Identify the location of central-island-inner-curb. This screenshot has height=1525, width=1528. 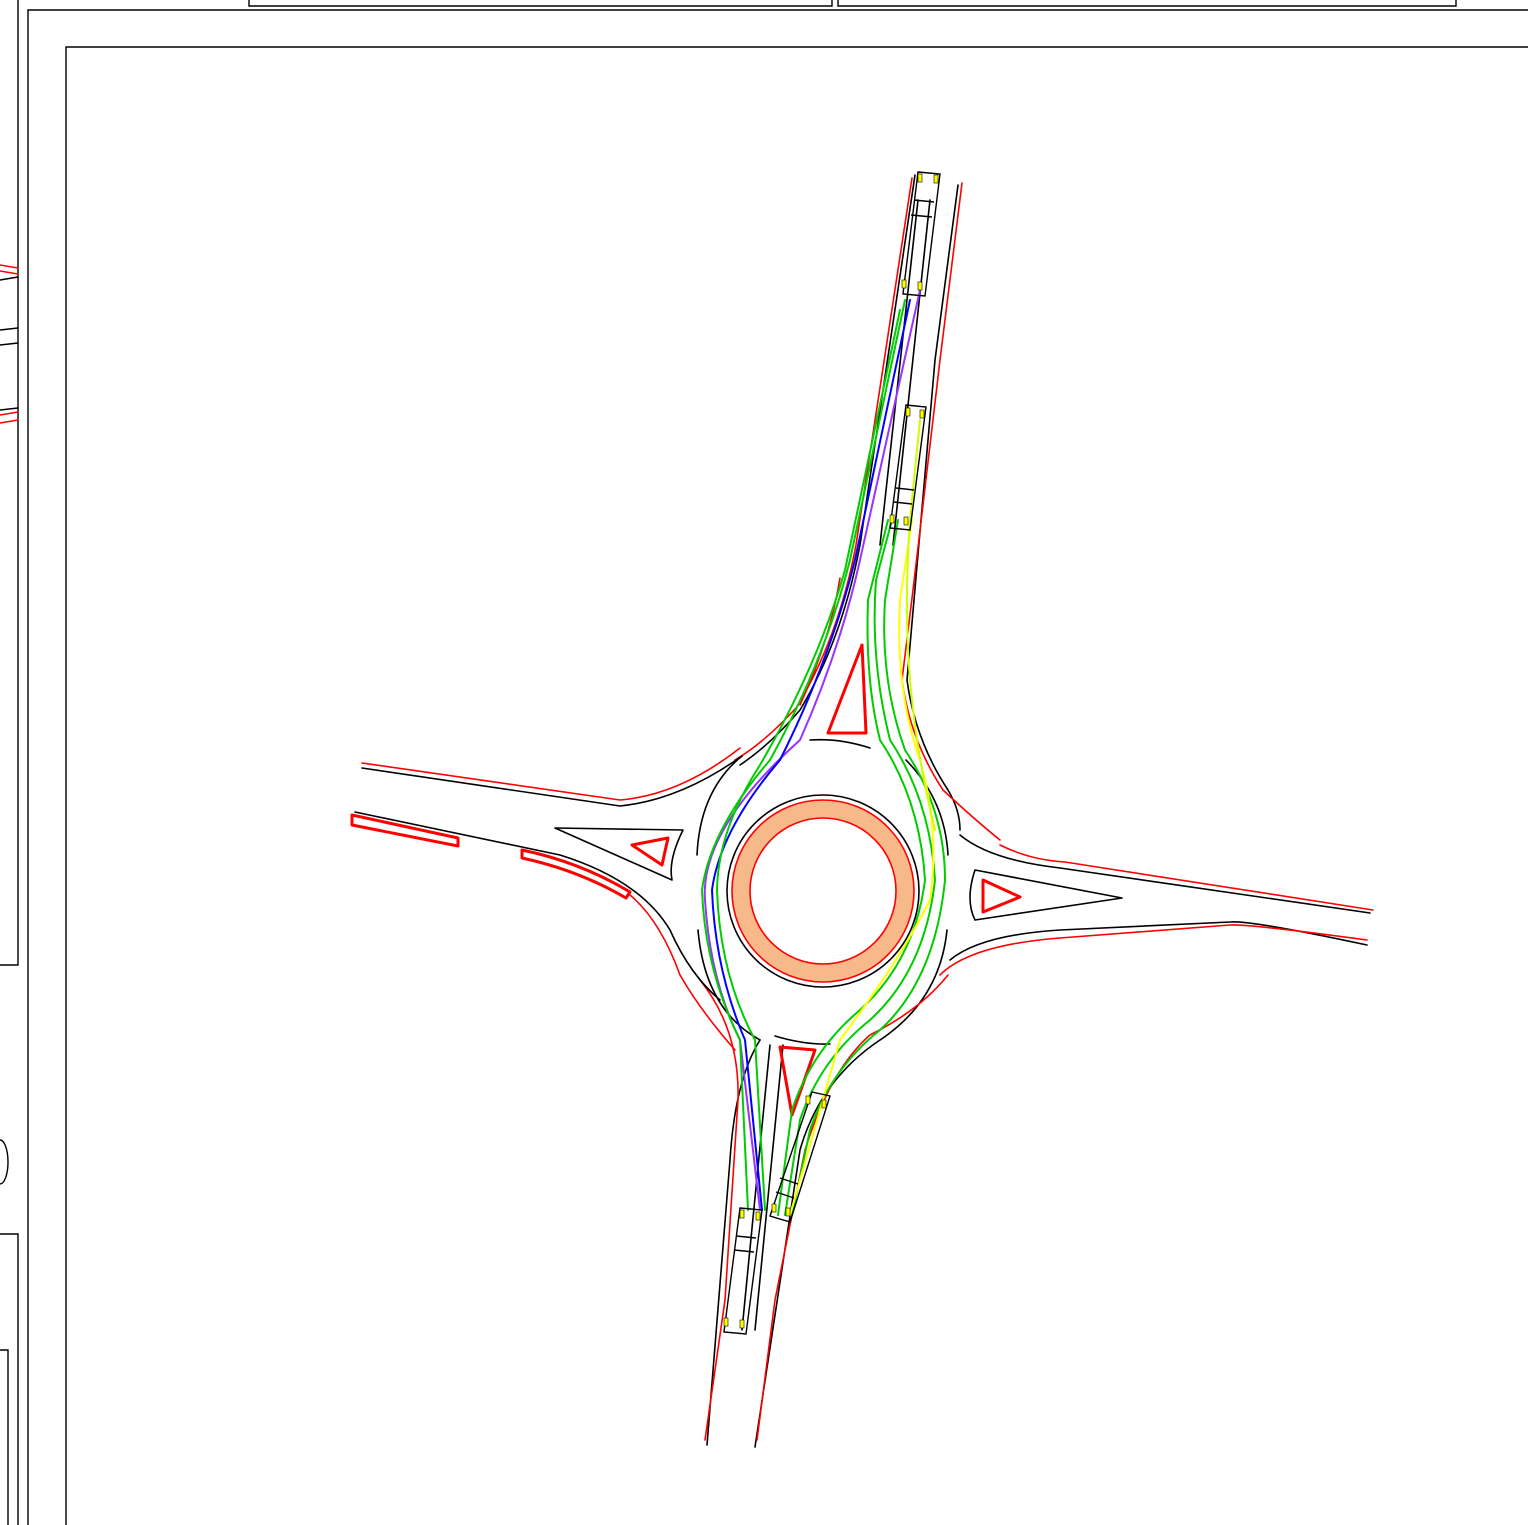
(823, 891).